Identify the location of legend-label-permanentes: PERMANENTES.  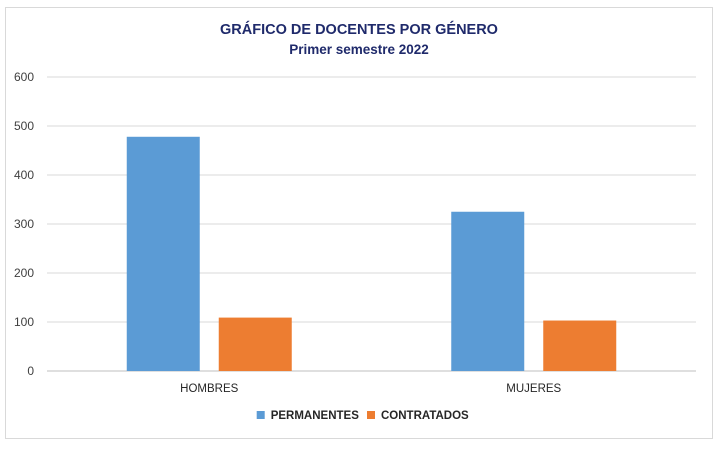
(315, 416).